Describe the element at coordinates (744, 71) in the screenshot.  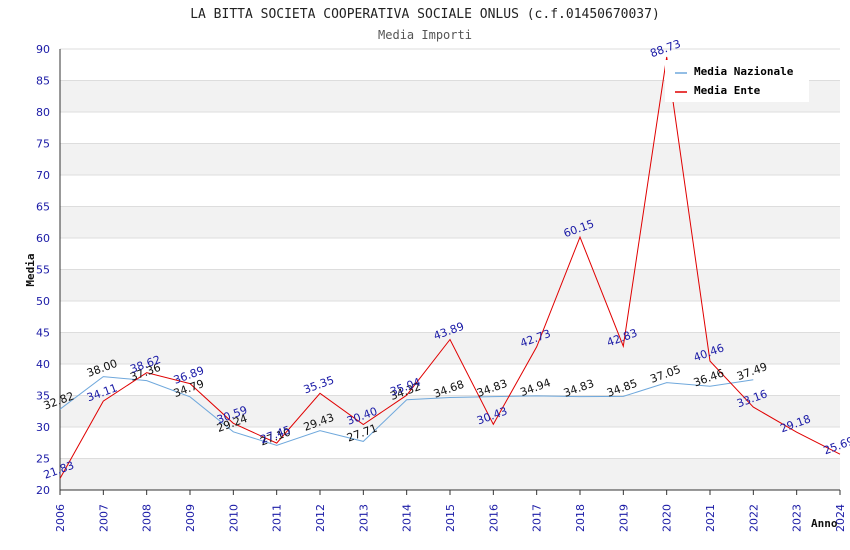
I see `legend-label-nazionale: Media Nazionale` at that location.